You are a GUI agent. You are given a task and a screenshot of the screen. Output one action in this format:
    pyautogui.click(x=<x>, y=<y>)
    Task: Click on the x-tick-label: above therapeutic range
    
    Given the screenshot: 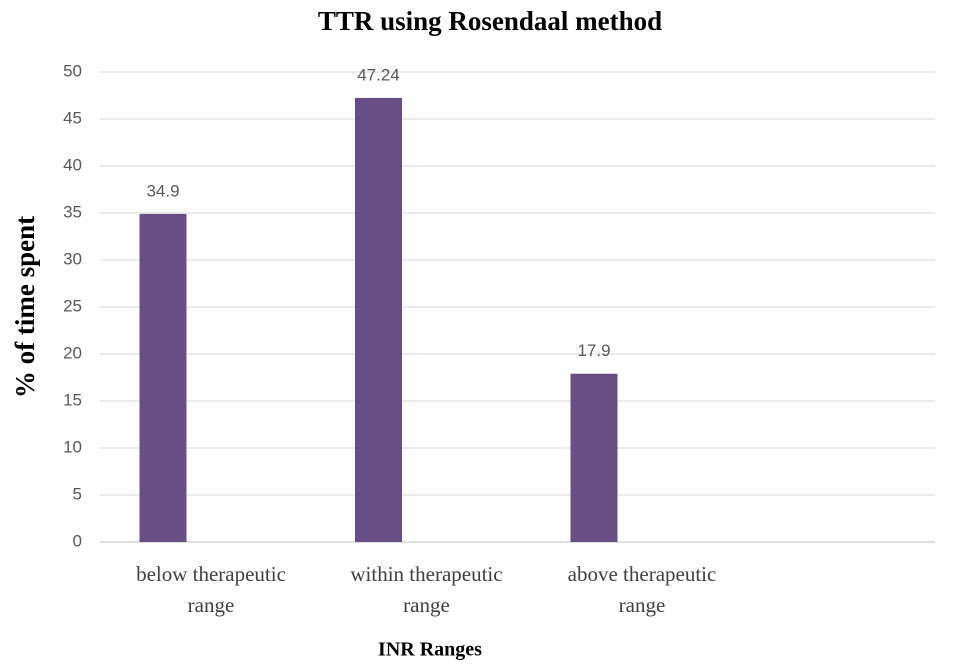 What is the action you would take?
    pyautogui.click(x=642, y=589)
    